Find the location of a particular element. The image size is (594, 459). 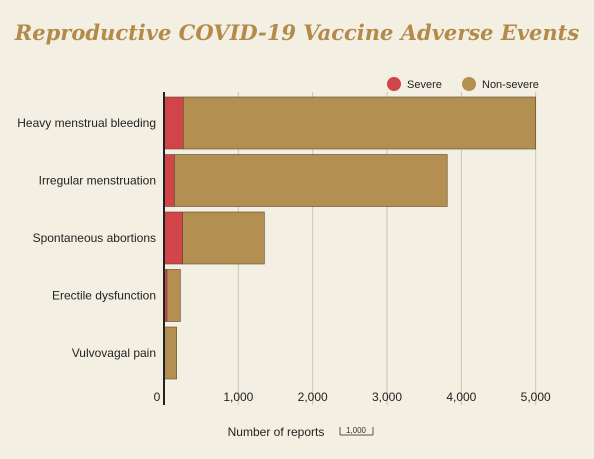

category-label-1: Irregular menstruation is located at coordinates (97, 181).